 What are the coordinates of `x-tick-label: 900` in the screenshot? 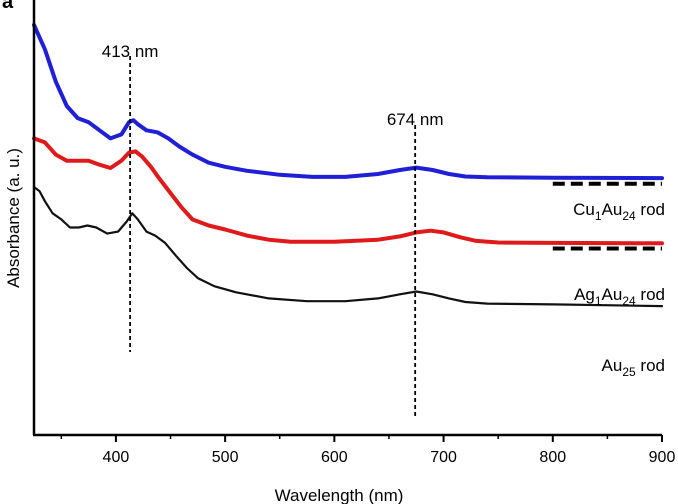 It's located at (662, 457).